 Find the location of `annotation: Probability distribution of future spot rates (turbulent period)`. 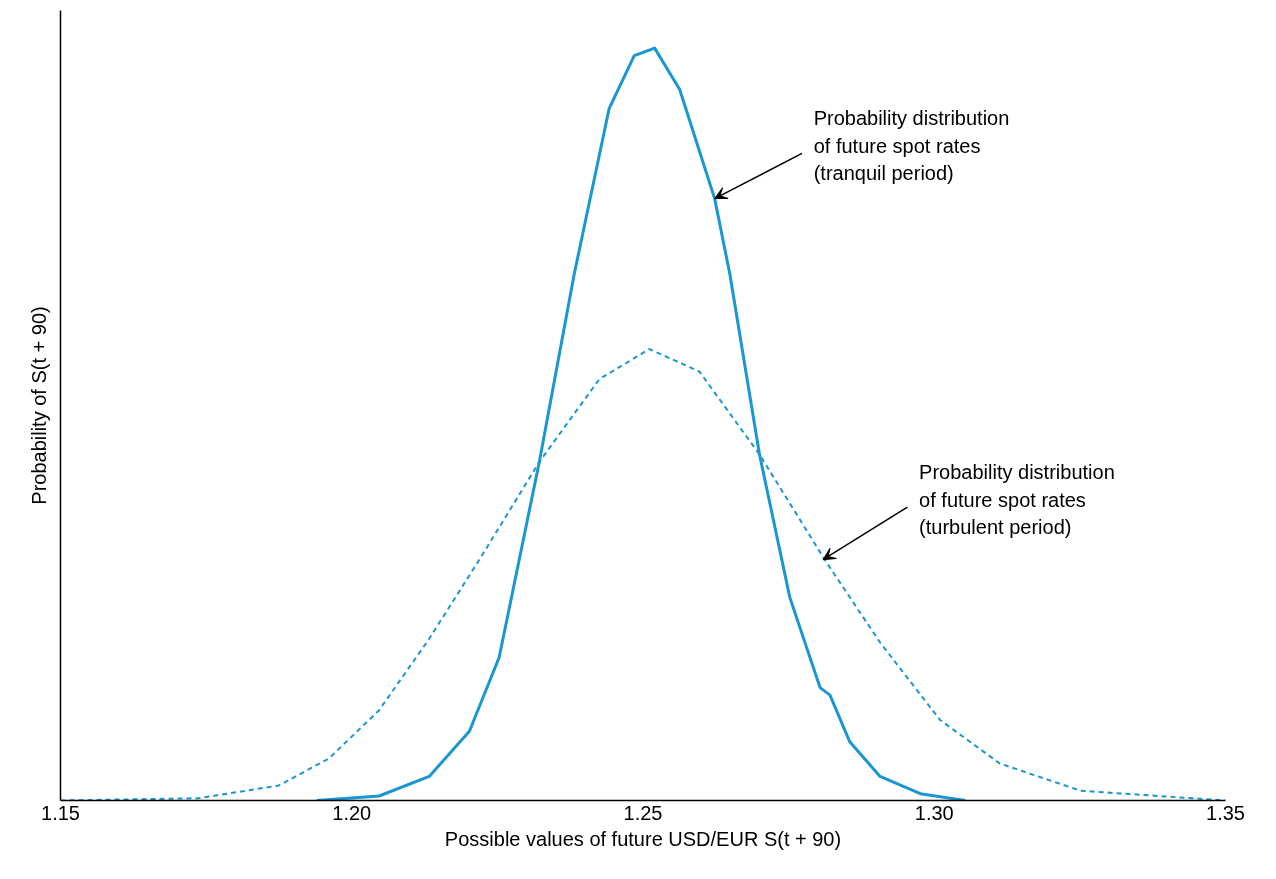

annotation: Probability distribution of future spot rates (turbulent period) is located at coordinates (1017, 500).